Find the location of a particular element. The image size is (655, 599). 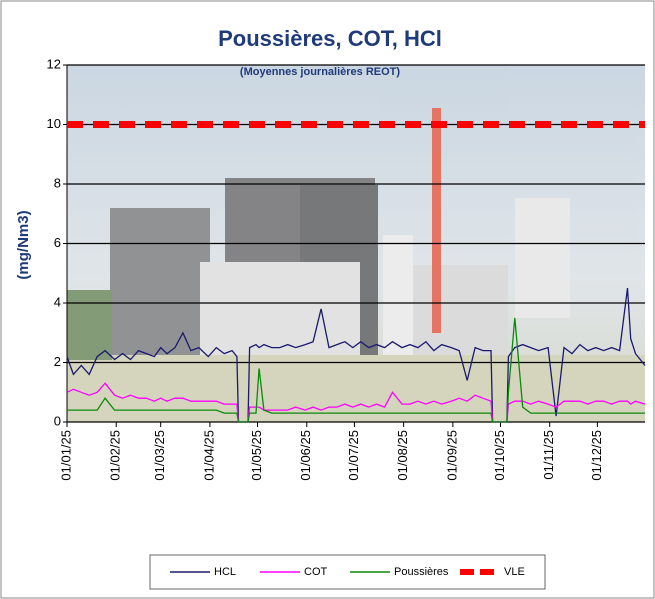

legend is located at coordinates (347, 572).